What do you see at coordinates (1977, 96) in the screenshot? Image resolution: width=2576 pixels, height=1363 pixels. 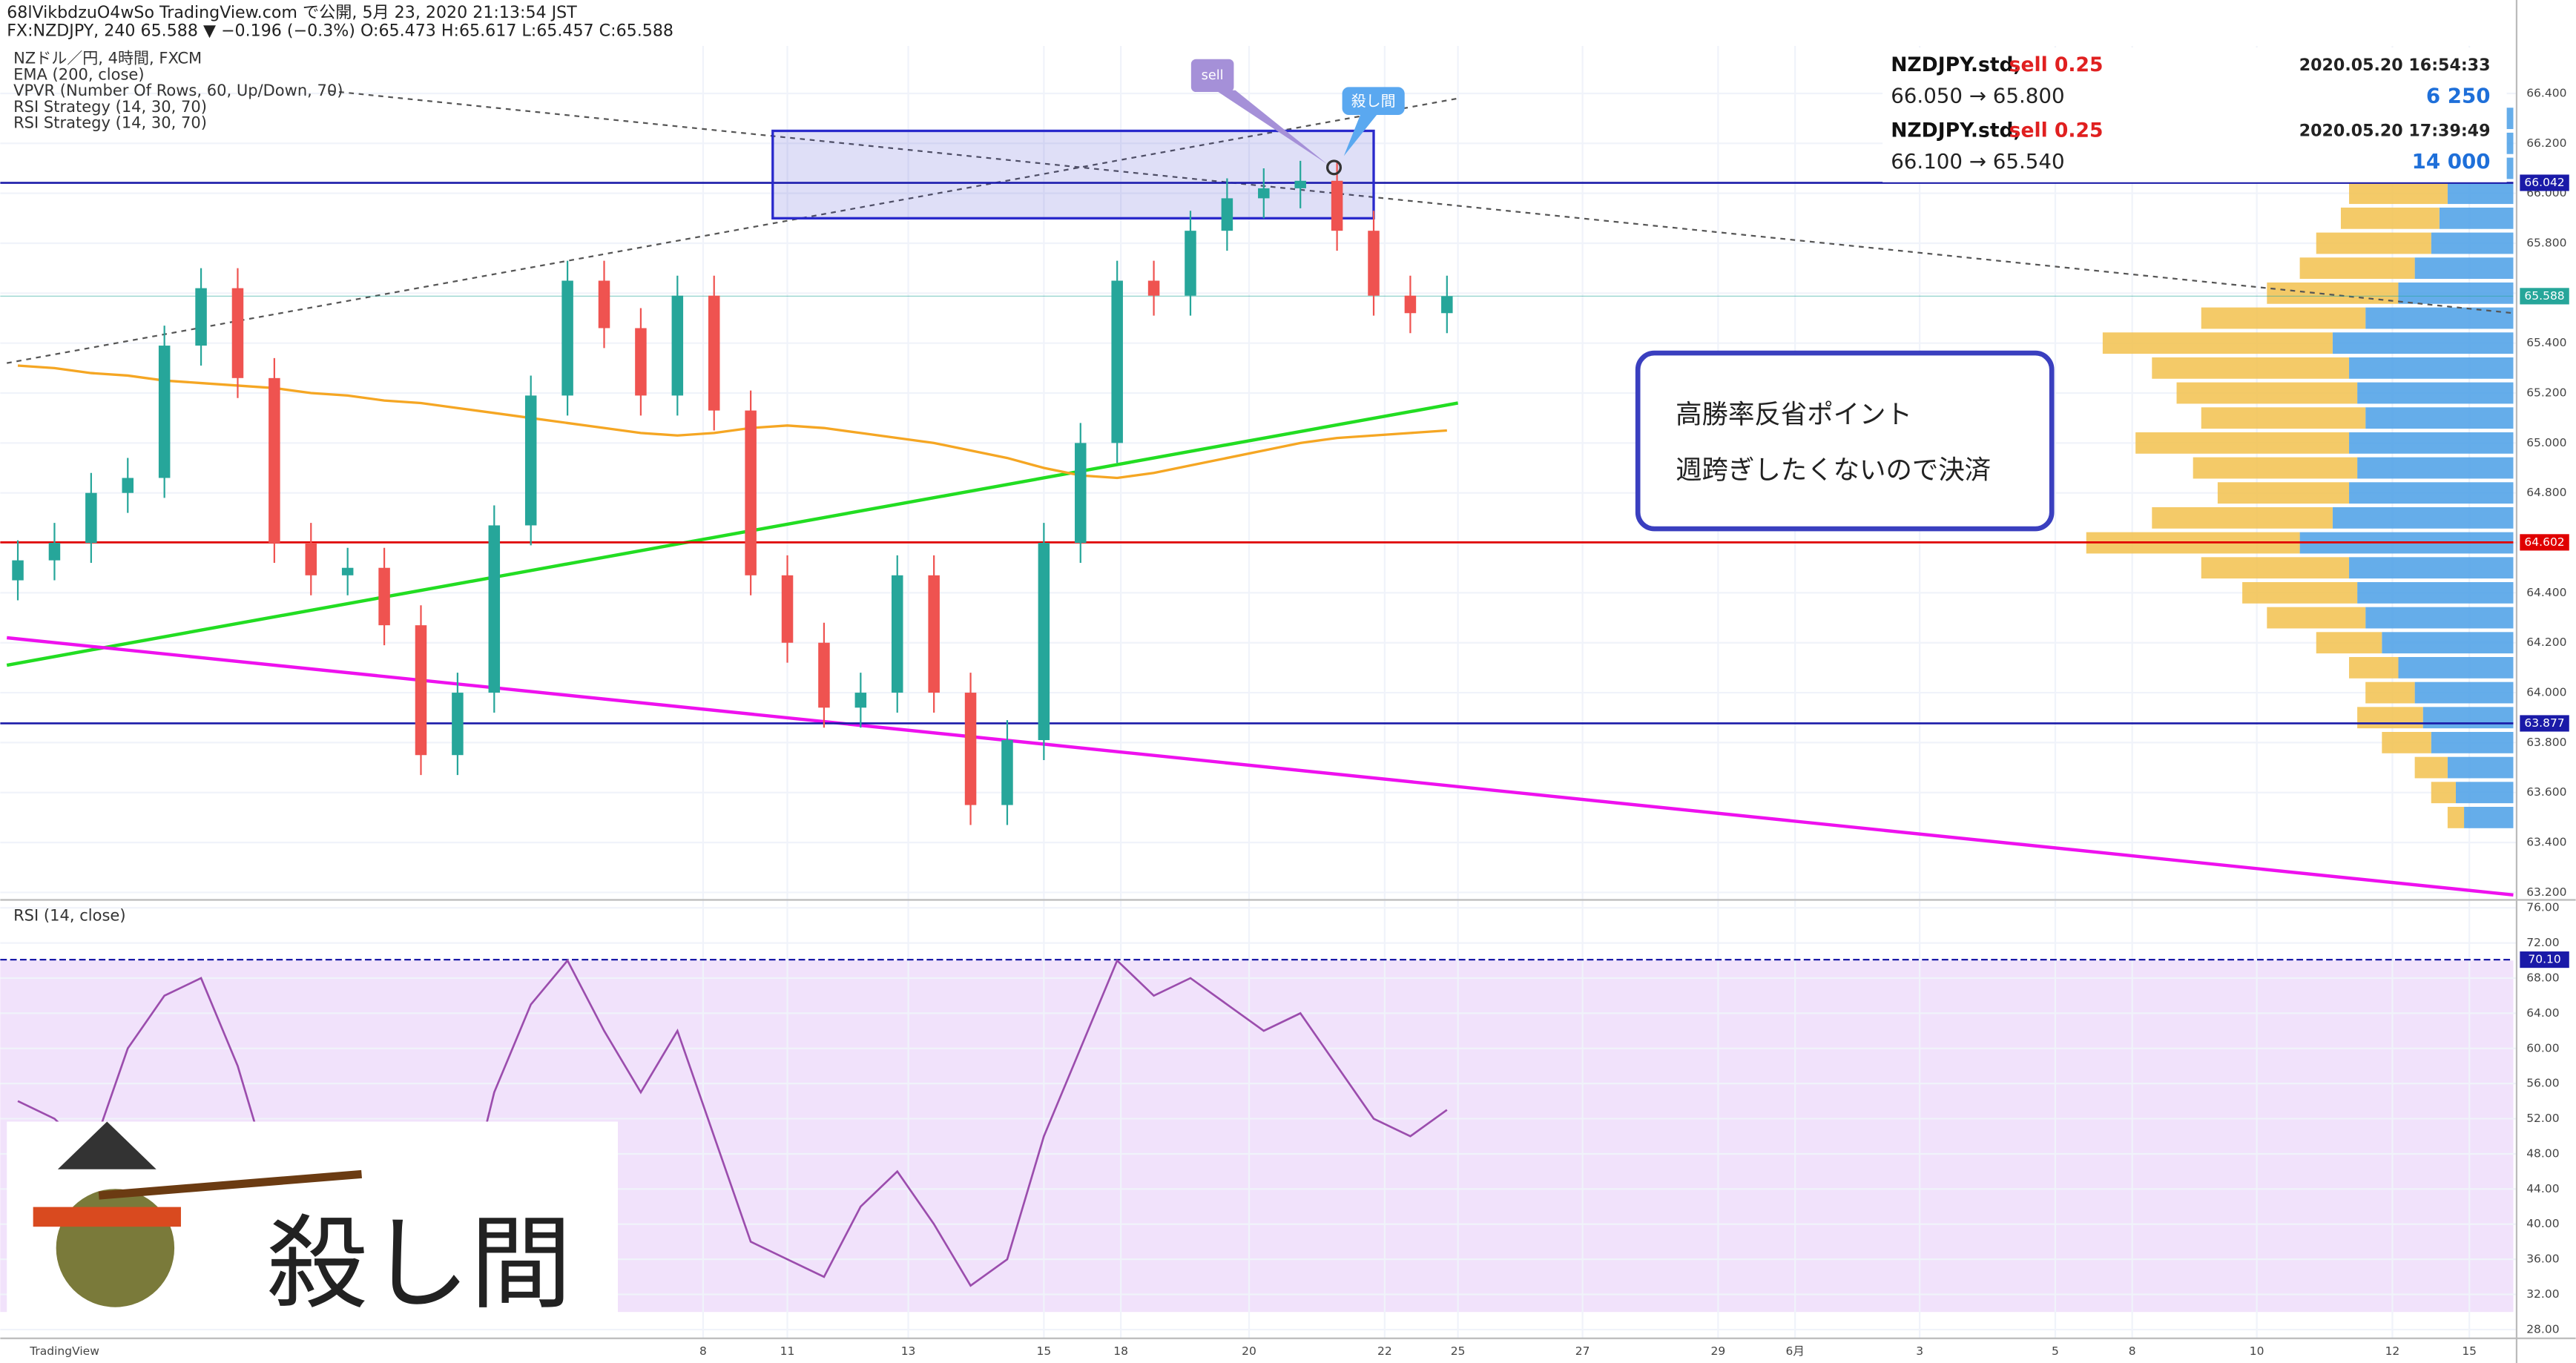 I see `order-prices: 66.050 → 65.800` at bounding box center [1977, 96].